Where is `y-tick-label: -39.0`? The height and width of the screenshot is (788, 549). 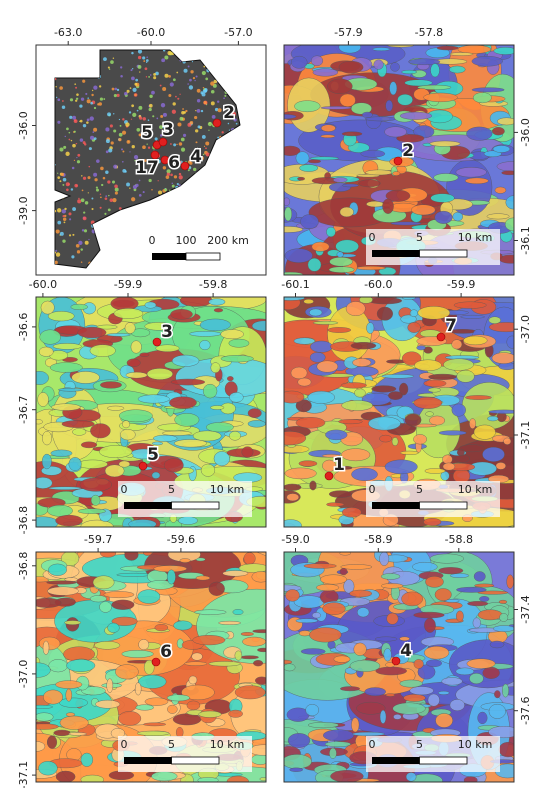 y-tick-label: -39.0 is located at coordinates (23, 210).